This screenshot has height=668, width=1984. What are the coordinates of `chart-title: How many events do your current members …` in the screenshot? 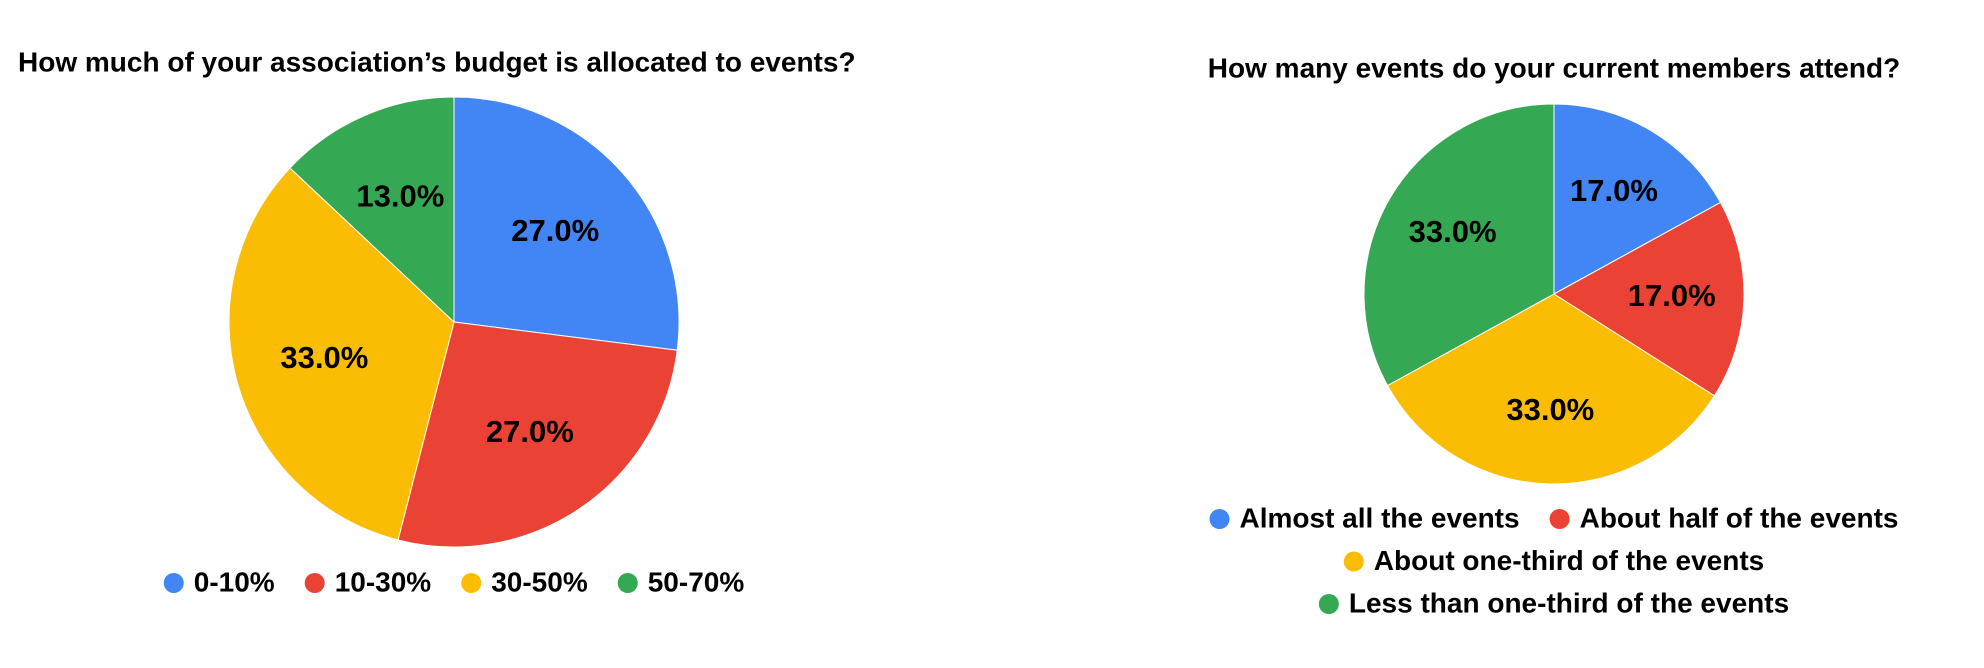 It's located at (1554, 67).